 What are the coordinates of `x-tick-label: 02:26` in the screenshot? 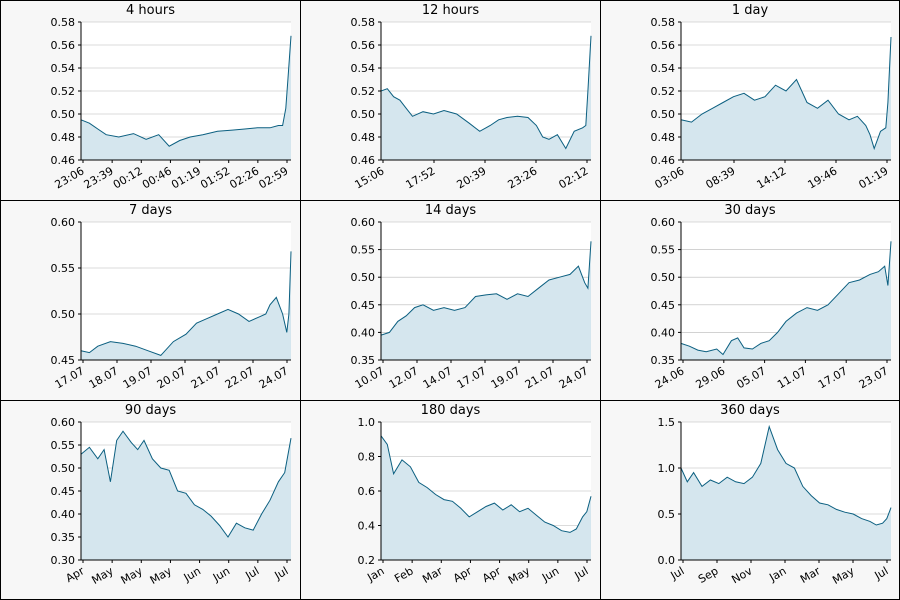 It's located at (244, 177).